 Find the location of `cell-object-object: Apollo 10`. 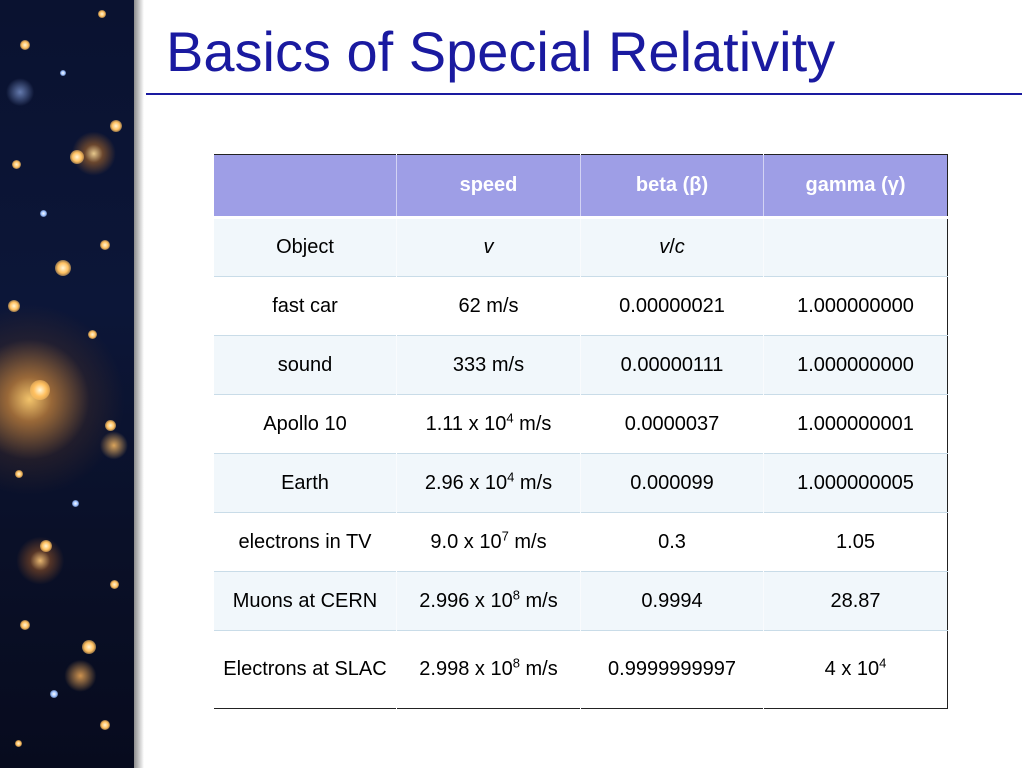

cell-object-object: Apollo 10 is located at coordinates (305, 423).